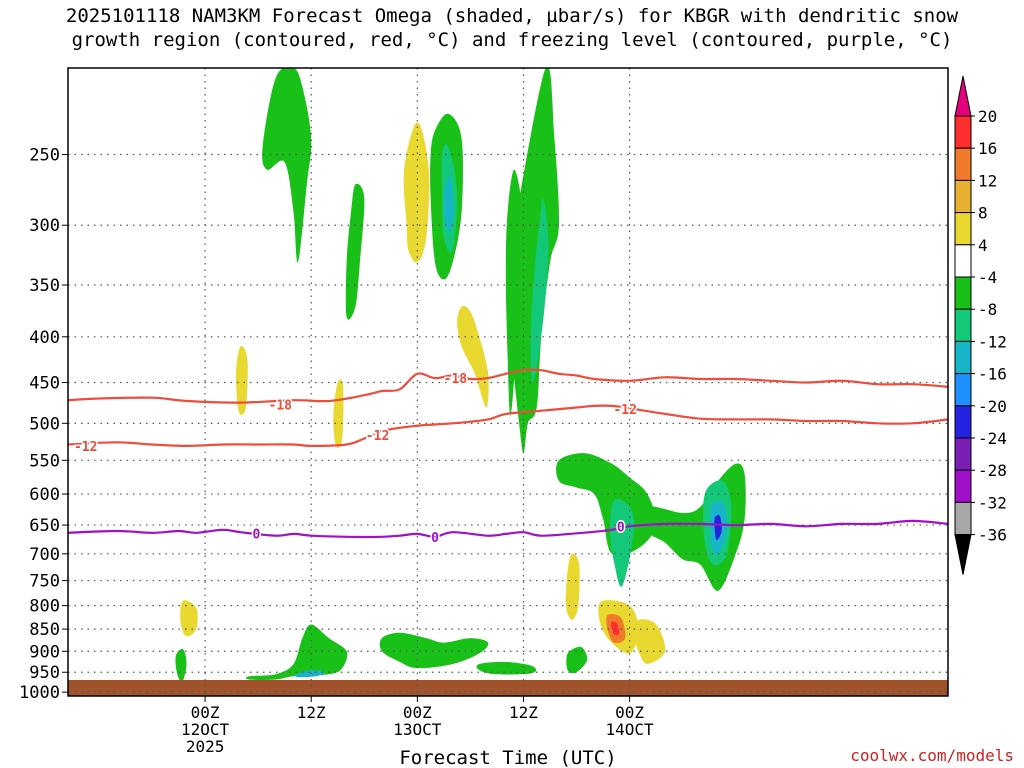 The image size is (1024, 768). Describe the element at coordinates (44, 607) in the screenshot. I see `y-tick-label: 800` at that location.